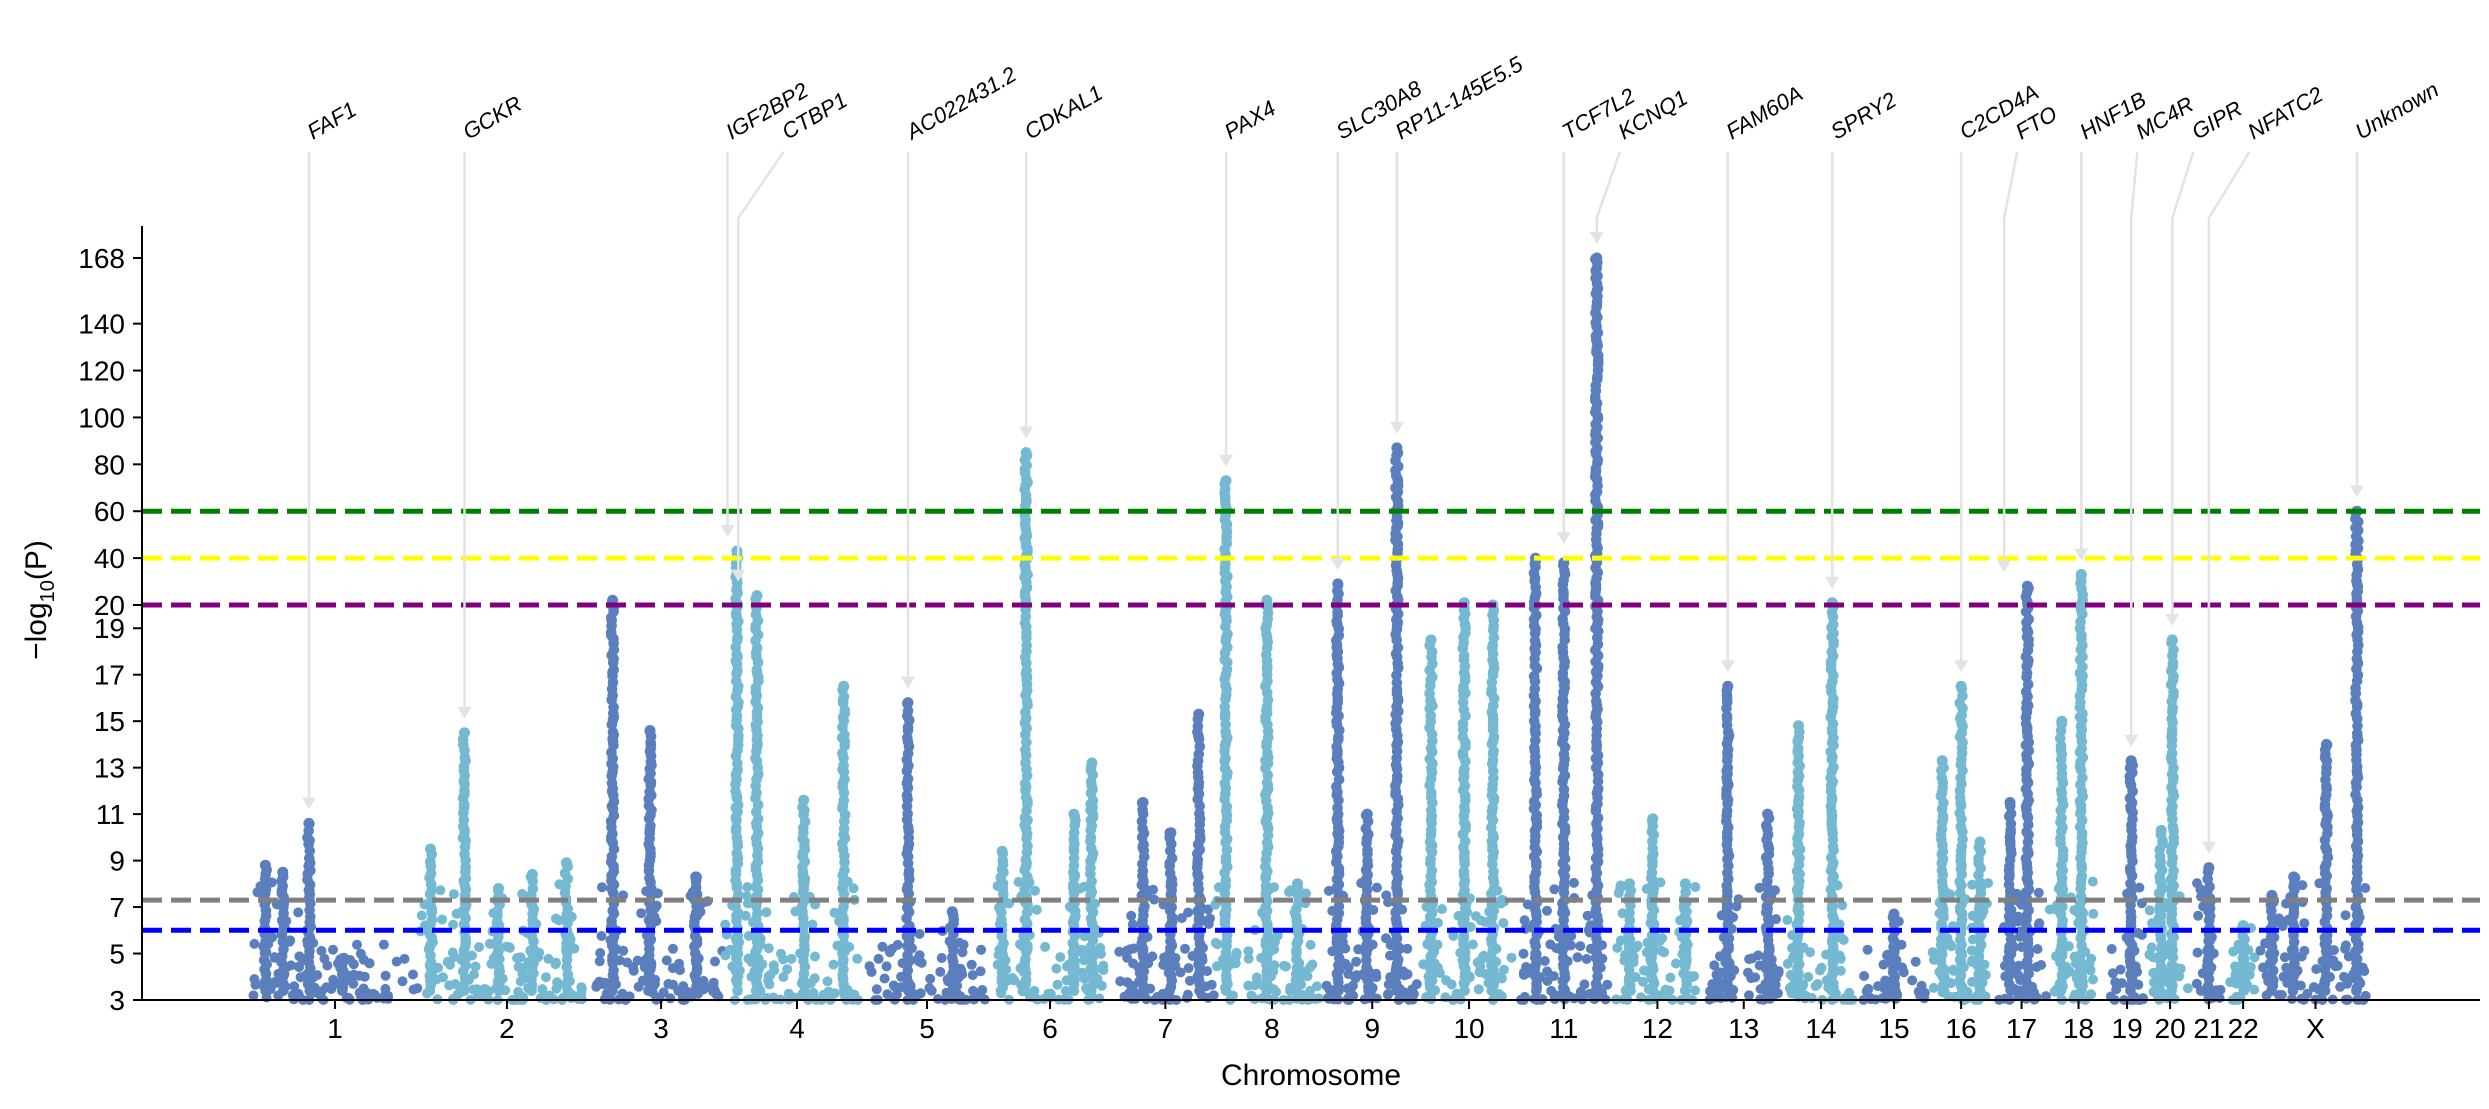  Describe the element at coordinates (39, 600) in the screenshot. I see `y-axis-title: −log10(P)` at that location.